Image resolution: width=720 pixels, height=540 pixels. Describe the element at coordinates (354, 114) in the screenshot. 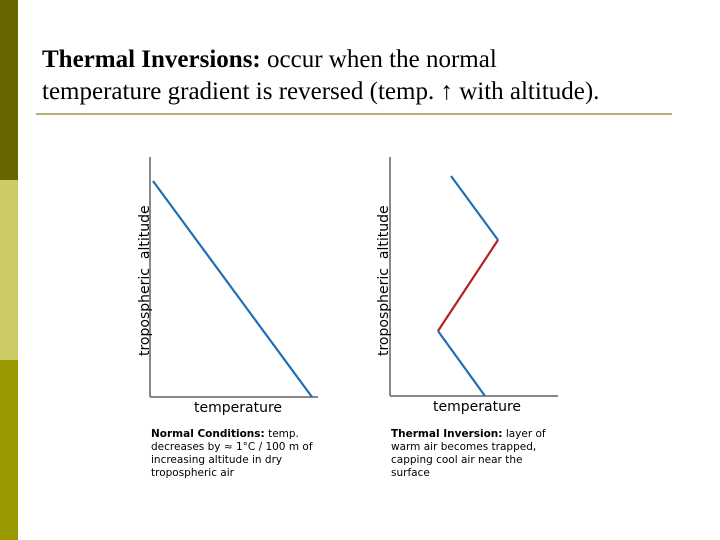

I see `title-divider` at that location.